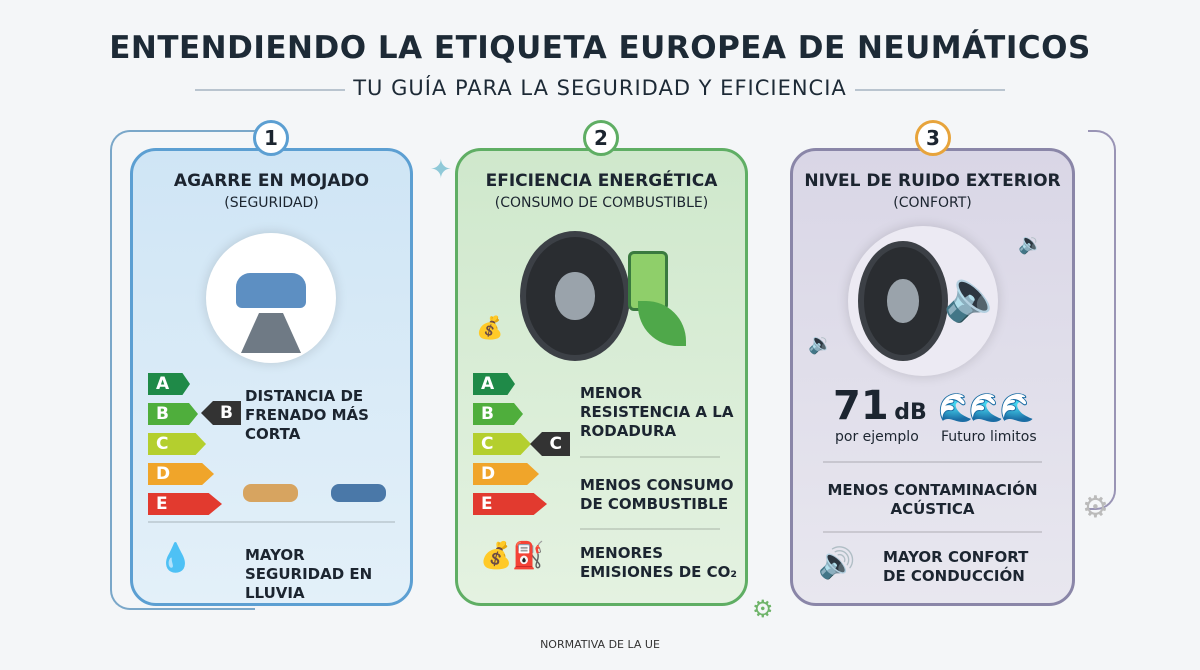 This screenshot has height=670, width=1200. What do you see at coordinates (271, 181) in the screenshot?
I see `panel-title: AGARRE EN MOJADO` at bounding box center [271, 181].